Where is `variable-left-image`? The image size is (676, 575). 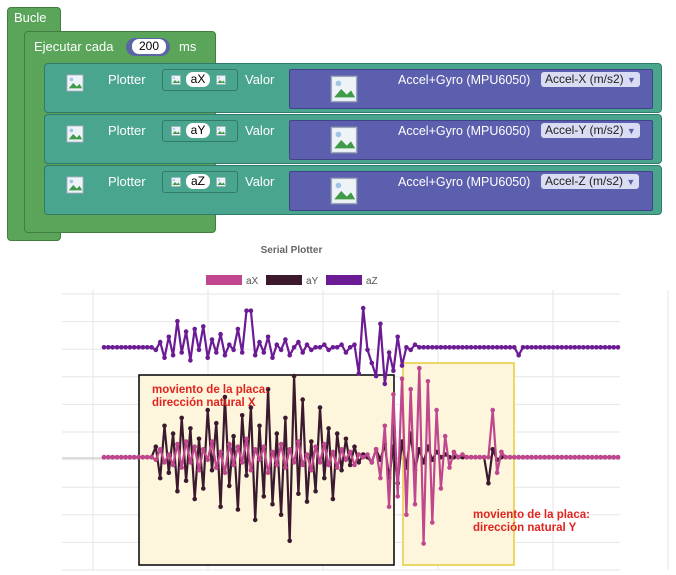 variable-left-image is located at coordinates (176, 132).